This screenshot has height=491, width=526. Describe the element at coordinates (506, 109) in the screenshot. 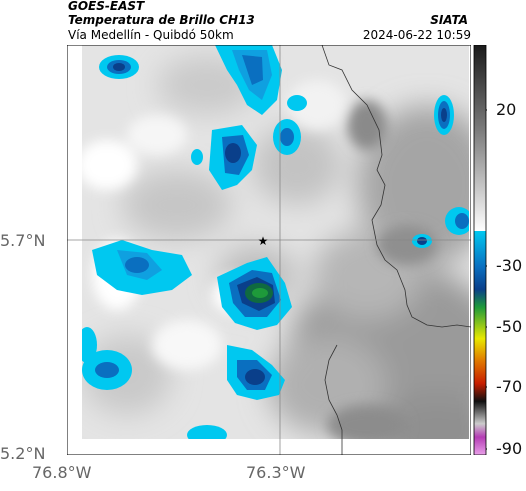

I see `colorbar-tick: 20` at that location.